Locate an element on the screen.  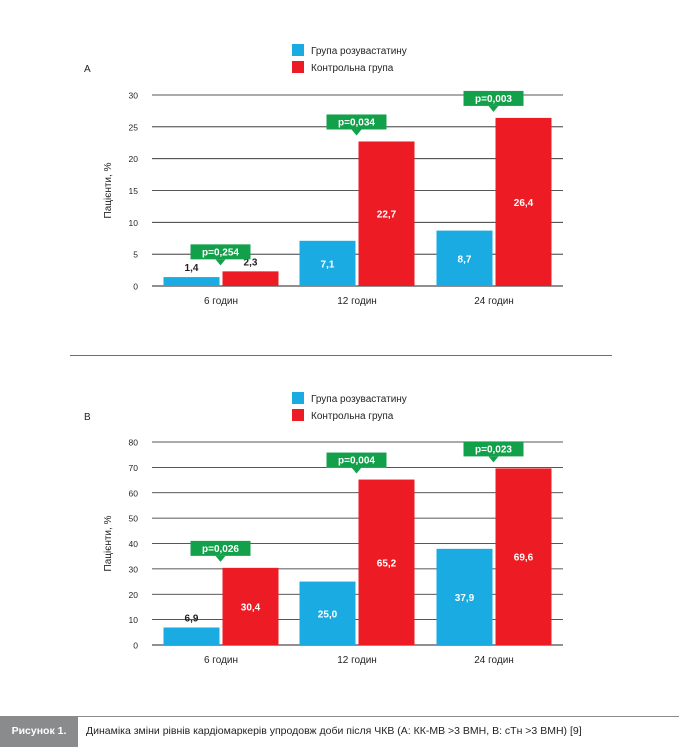
data-label: 30,4 is located at coordinates (251, 607).